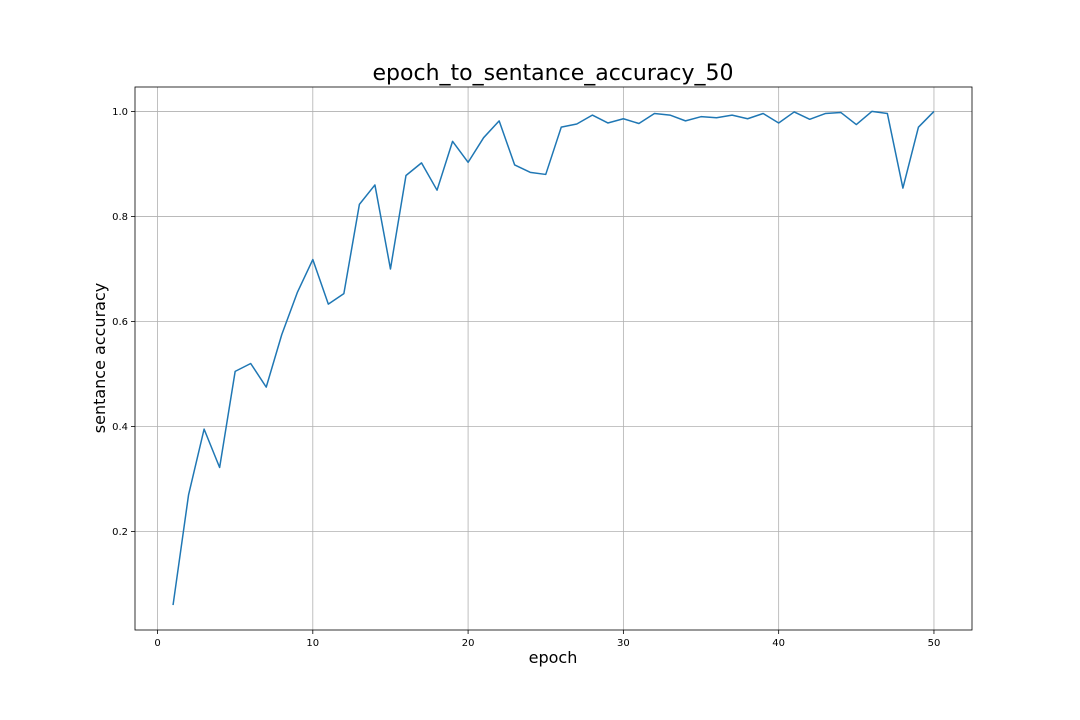 The width and height of the screenshot is (1080, 720). Describe the element at coordinates (934, 643) in the screenshot. I see `x-tick-label: 50` at that location.